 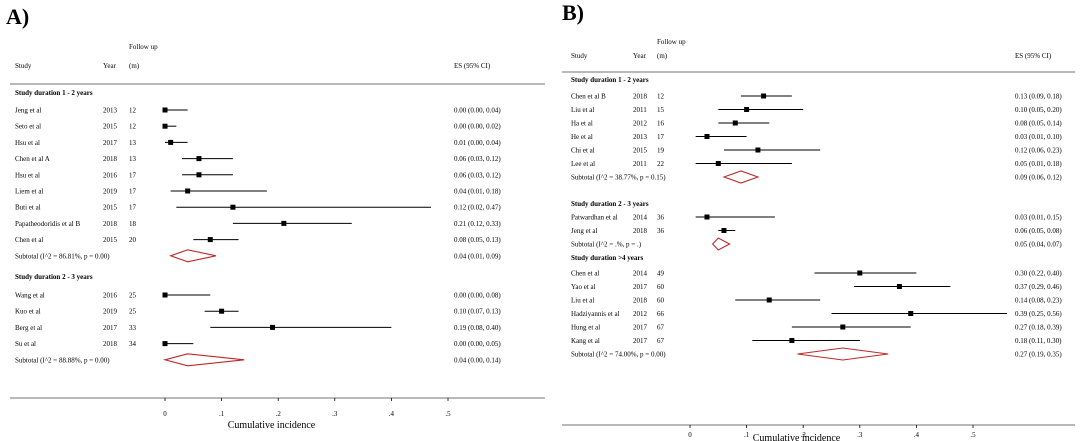 I want to click on x-tick-label: .5, so click(x=448, y=414).